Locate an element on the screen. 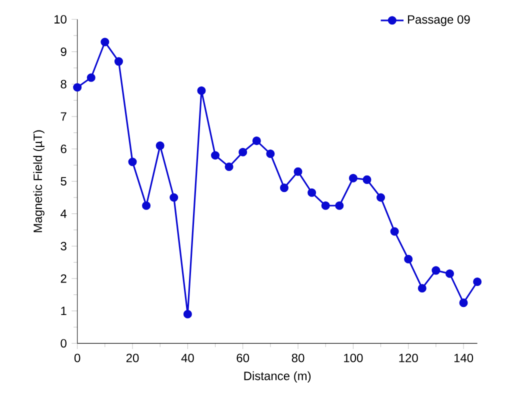 Image resolution: width=512 pixels, height=410 pixels. y-tick-label: 0 is located at coordinates (63, 343).